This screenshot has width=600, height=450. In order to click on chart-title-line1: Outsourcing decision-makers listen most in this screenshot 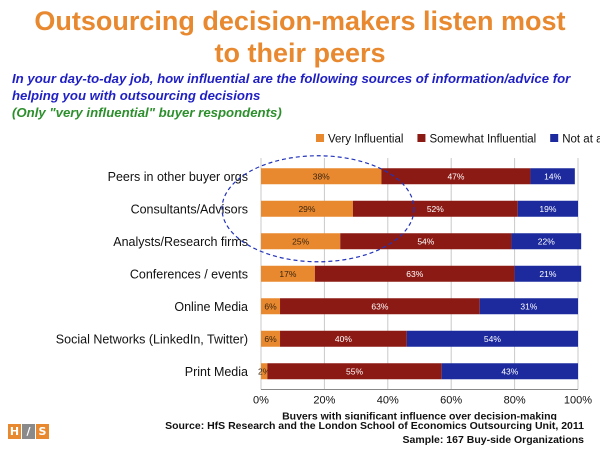, I will do `click(300, 21)`.